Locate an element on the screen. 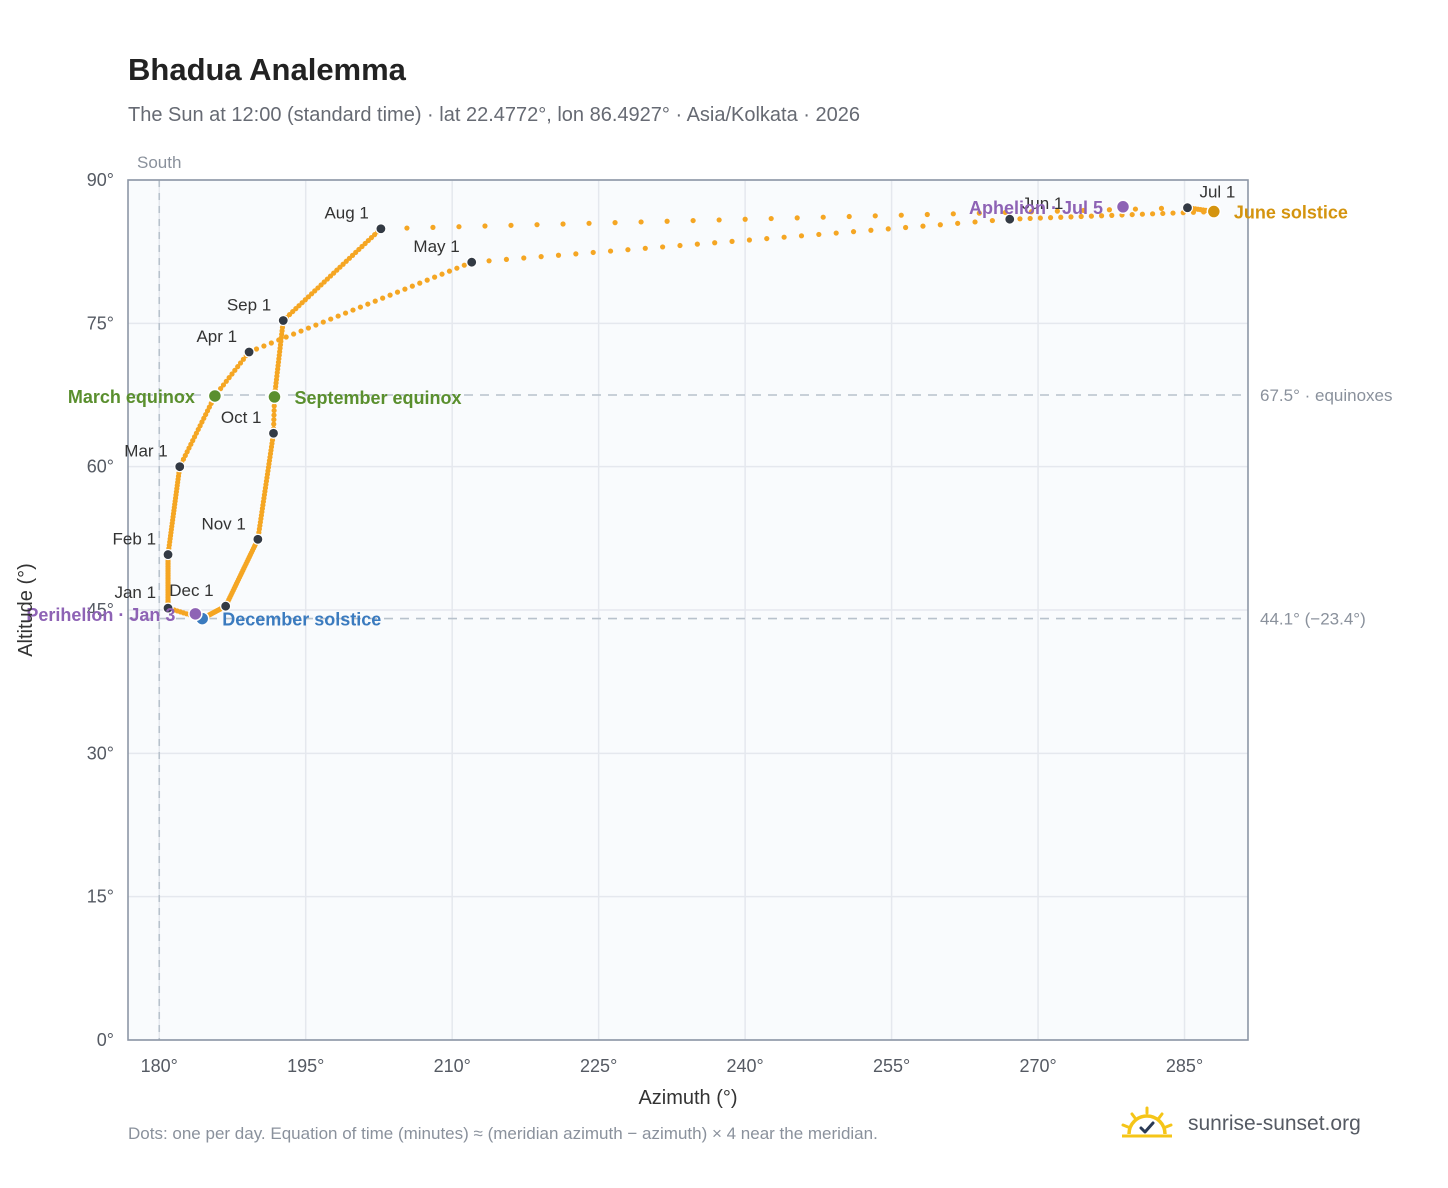  month-label: Dec 1 is located at coordinates (191, 590).